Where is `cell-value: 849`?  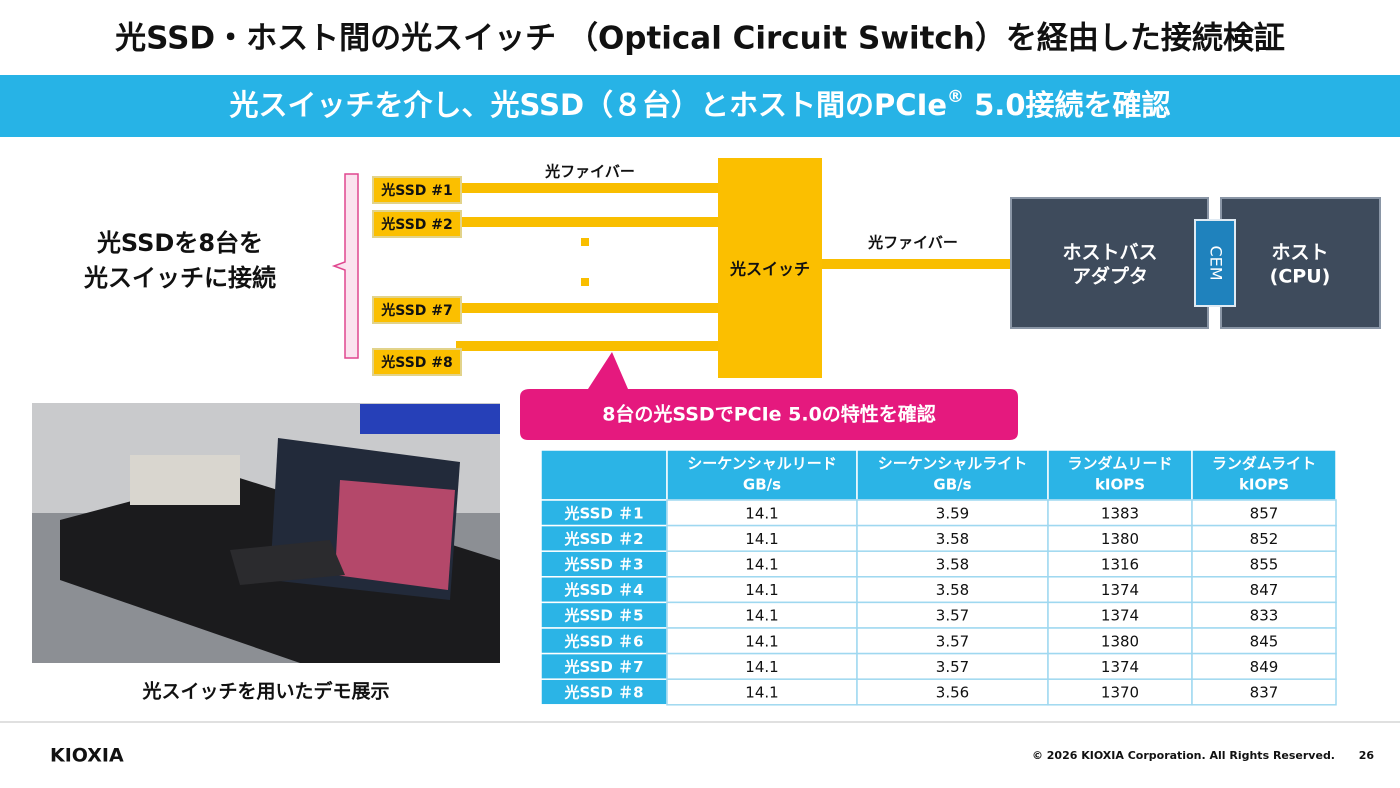 cell-value: 849 is located at coordinates (1264, 667).